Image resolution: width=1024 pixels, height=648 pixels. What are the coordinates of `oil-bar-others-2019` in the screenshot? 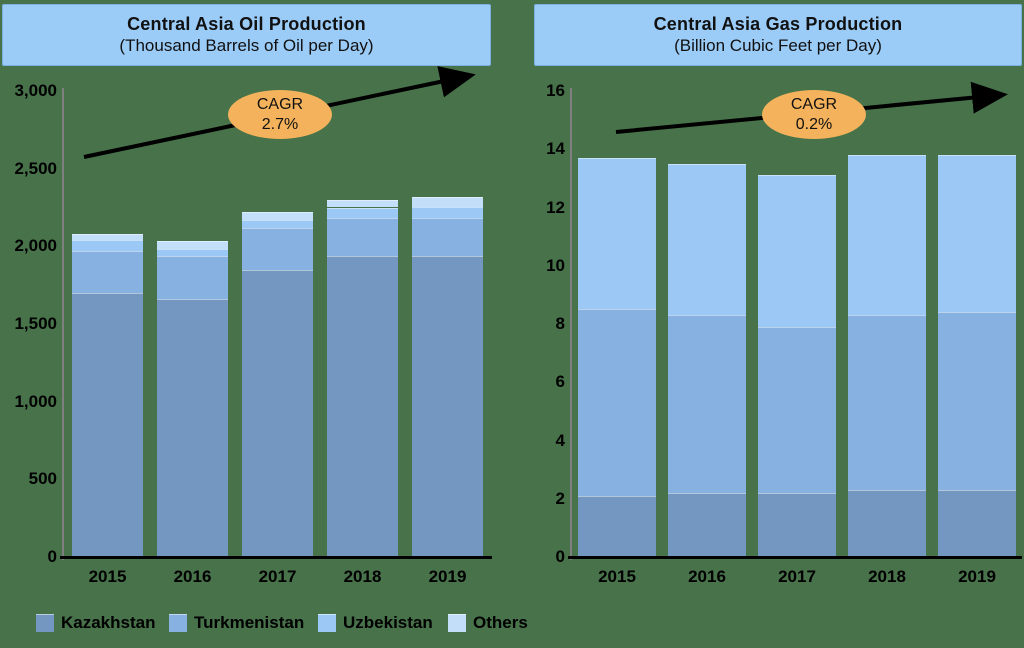 It's located at (447, 202).